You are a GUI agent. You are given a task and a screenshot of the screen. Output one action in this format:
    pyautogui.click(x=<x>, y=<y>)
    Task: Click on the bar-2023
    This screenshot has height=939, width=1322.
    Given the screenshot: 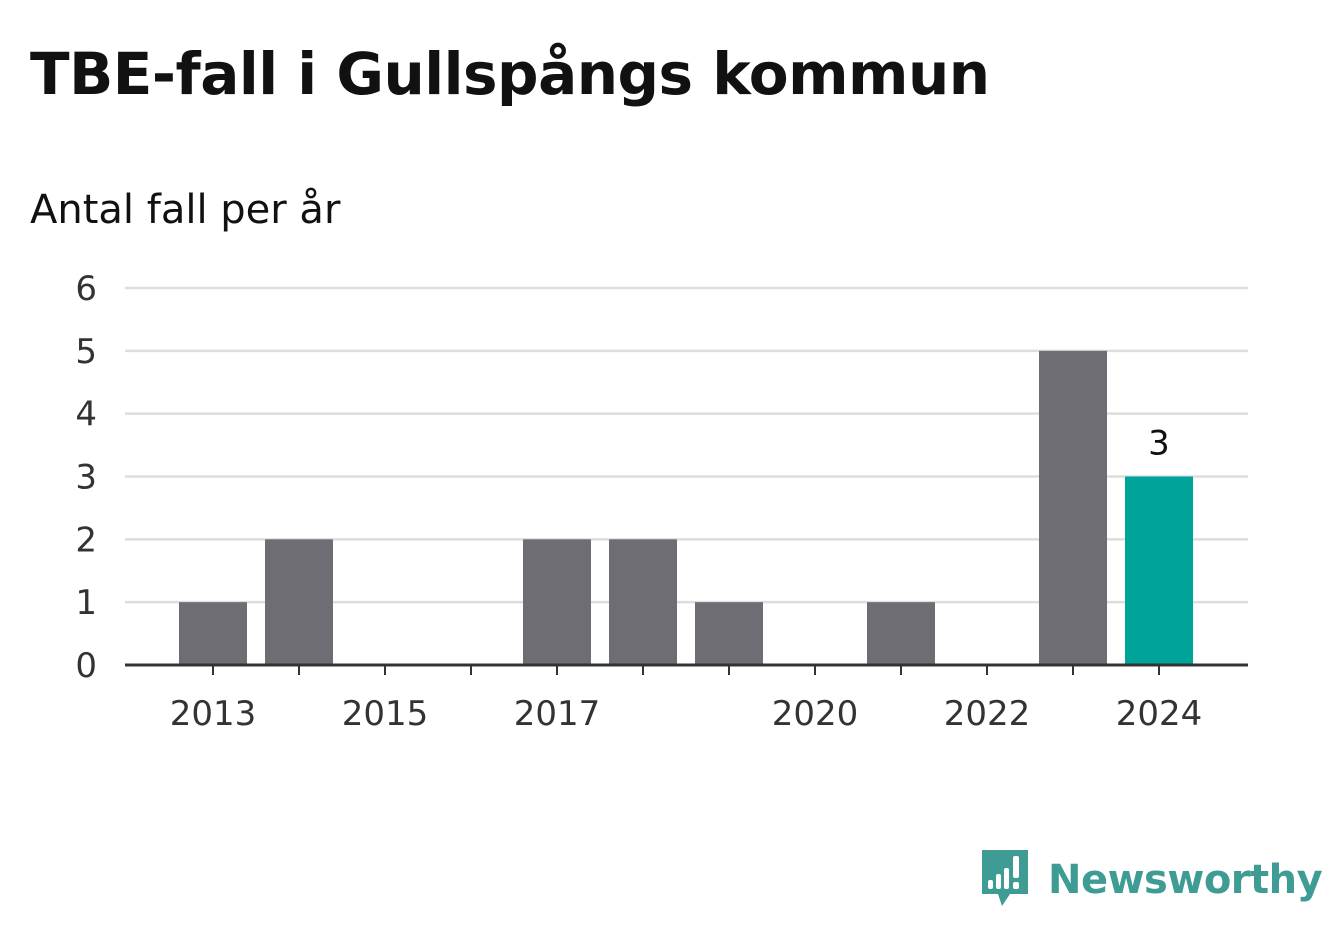 What is the action you would take?
    pyautogui.click(x=1073, y=507)
    